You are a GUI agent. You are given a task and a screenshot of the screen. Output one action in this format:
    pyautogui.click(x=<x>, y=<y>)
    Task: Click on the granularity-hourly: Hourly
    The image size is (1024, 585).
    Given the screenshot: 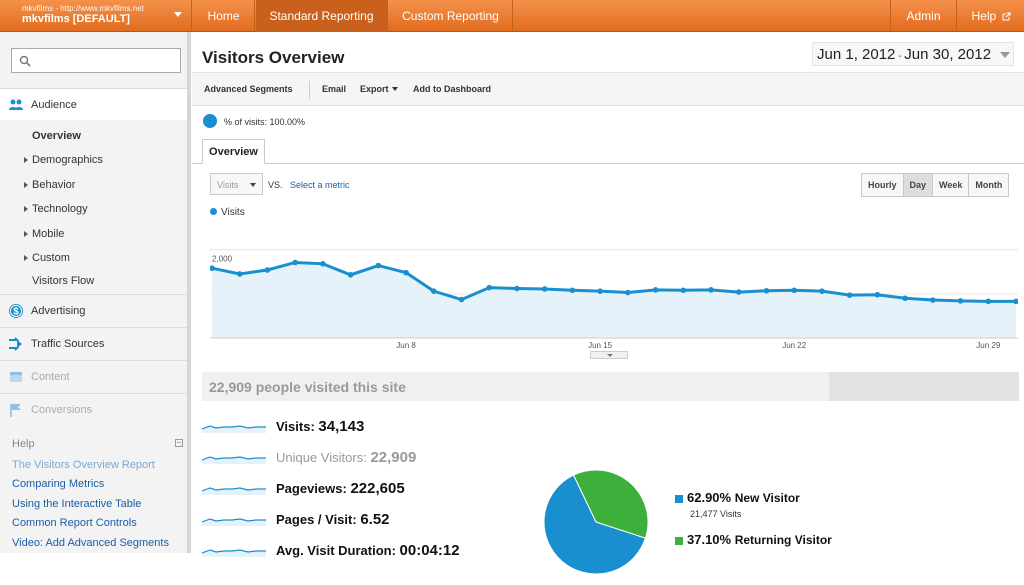 What is the action you would take?
    pyautogui.click(x=883, y=185)
    